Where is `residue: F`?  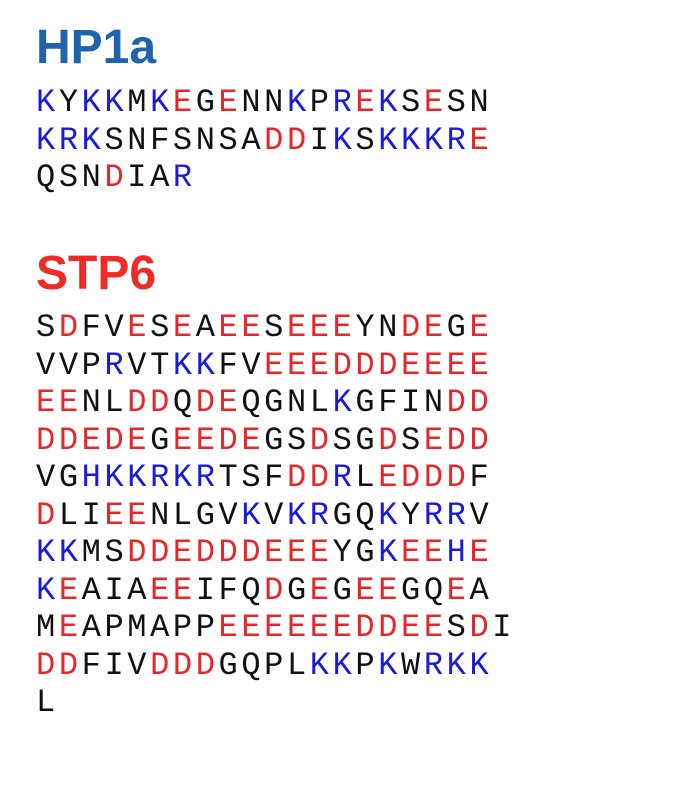 residue: F is located at coordinates (230, 590).